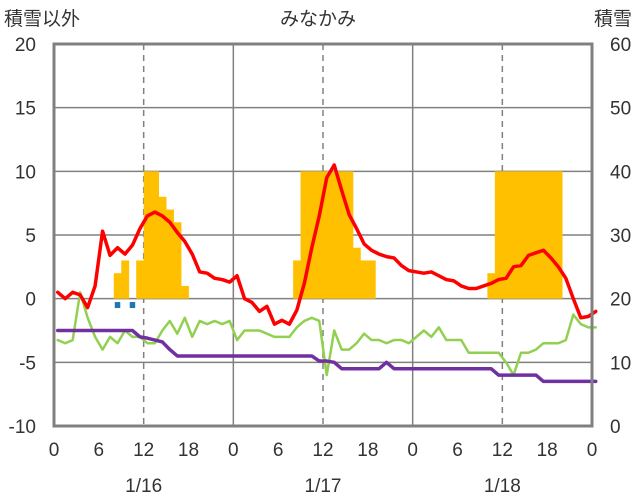 The height and width of the screenshot is (501, 636). Describe the element at coordinates (620, 363) in the screenshot. I see `y-tick-right: 10` at that location.